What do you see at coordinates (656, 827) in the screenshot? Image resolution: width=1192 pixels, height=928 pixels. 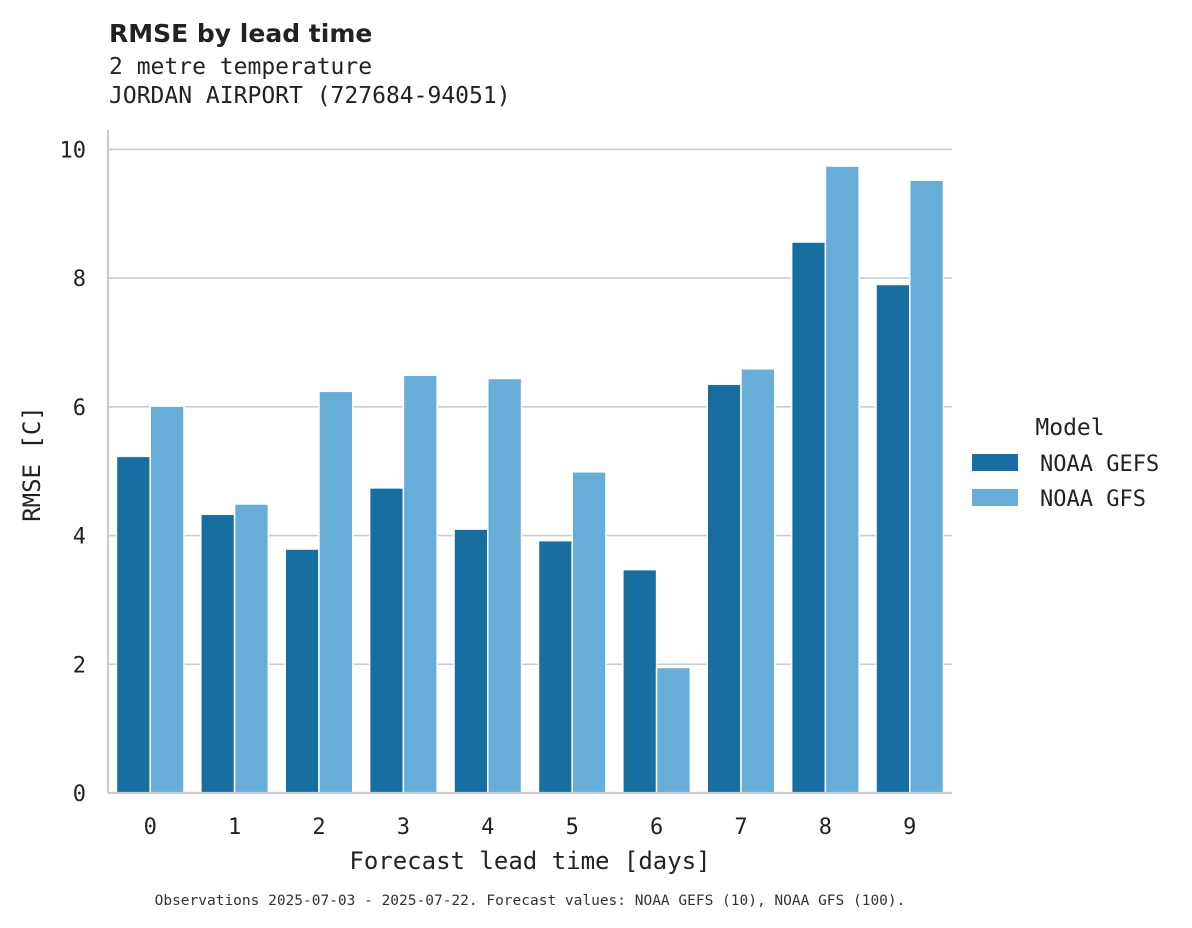 I see `x-tick-label: 6` at bounding box center [656, 827].